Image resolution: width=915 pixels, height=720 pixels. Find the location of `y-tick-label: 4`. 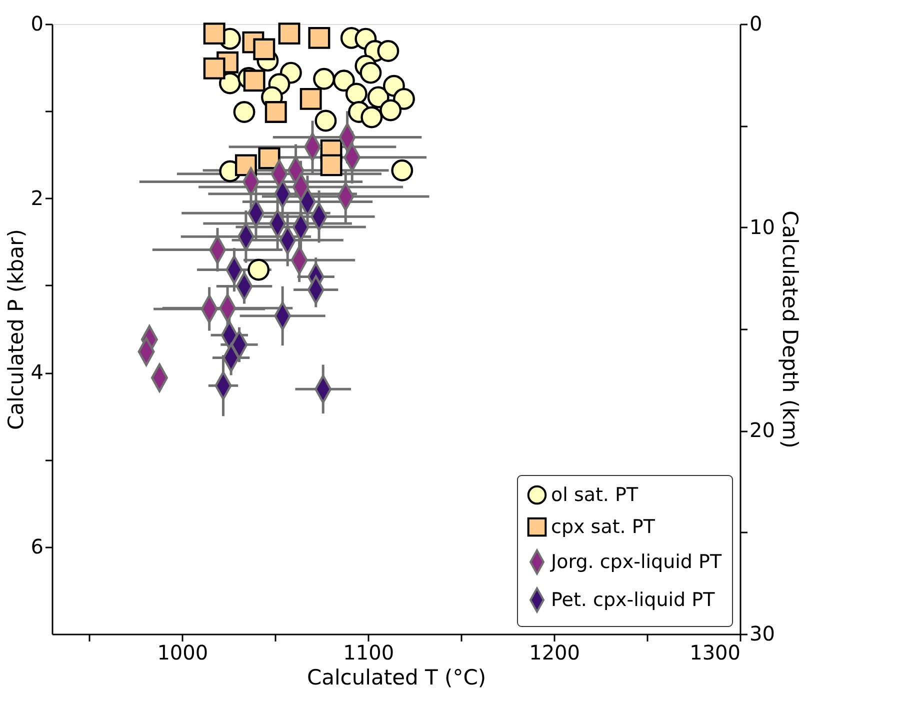

y-tick-label: 4 is located at coordinates (37, 372).